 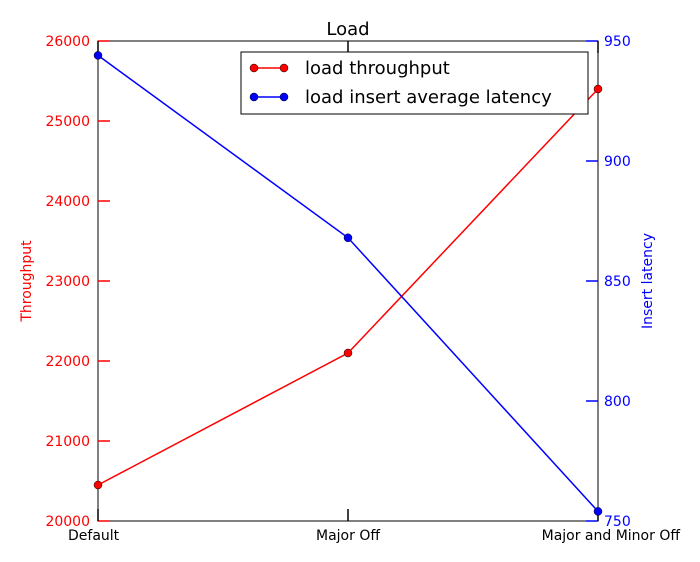 I want to click on left-axis-label: Throughput, so click(x=27, y=281).